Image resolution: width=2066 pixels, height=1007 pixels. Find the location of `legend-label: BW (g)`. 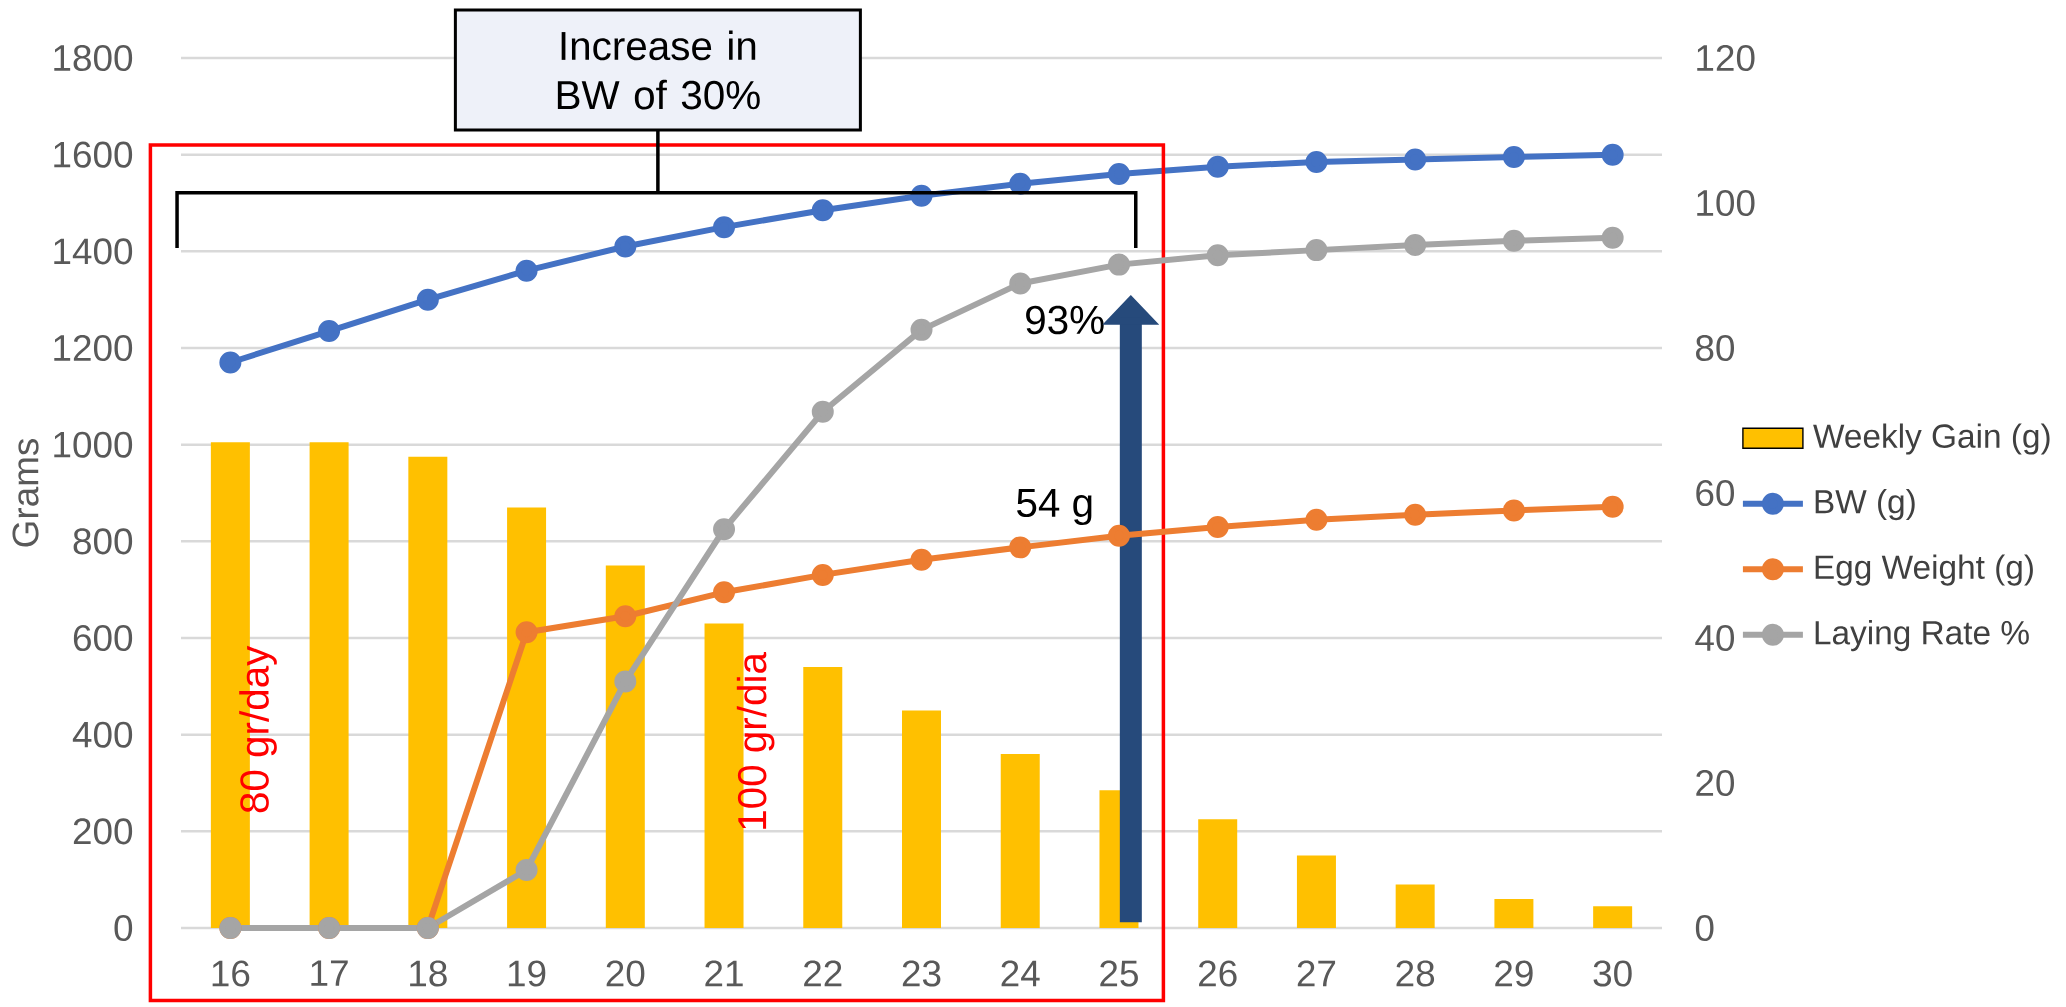

legend-label: BW (g) is located at coordinates (1865, 505).